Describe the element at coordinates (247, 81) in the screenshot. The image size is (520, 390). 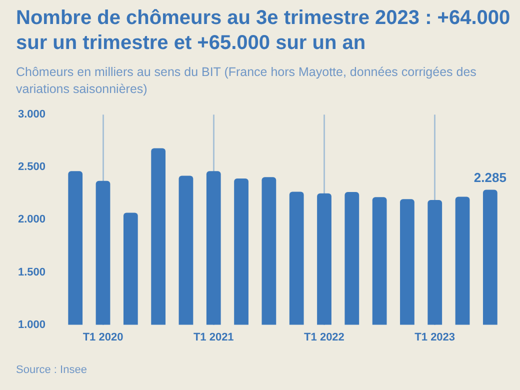
I see `chart-subtitle: Chômeurs en milliers au sens du BIT (France hors Mayotte, données corrigées des variations saisonnières)` at that location.